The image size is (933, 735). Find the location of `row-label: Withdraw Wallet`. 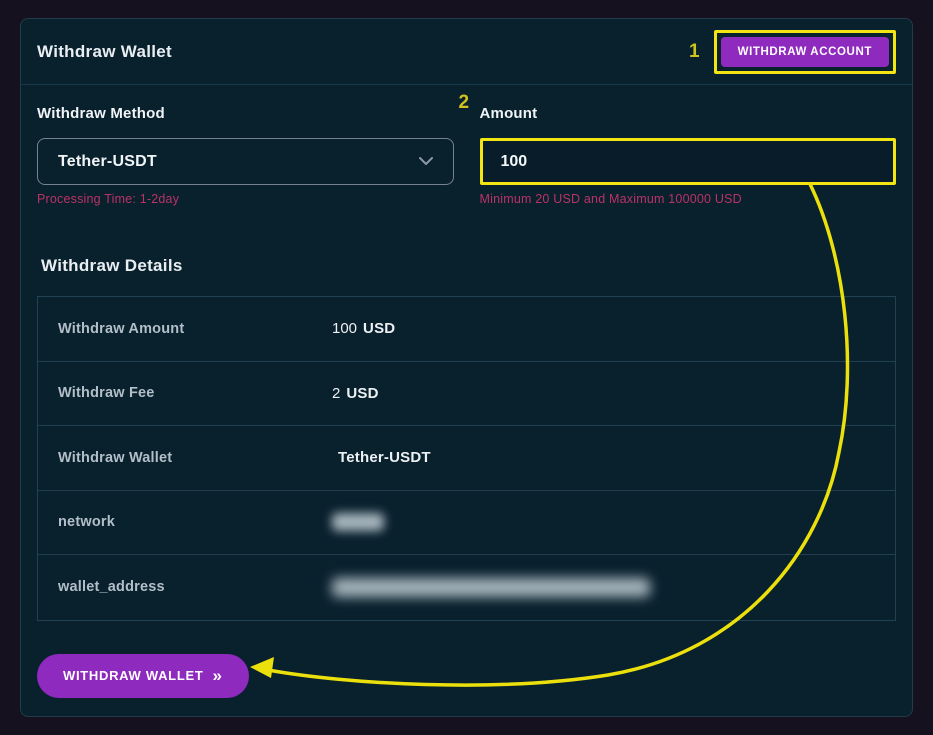

row-label: Withdraw Wallet is located at coordinates (115, 457).